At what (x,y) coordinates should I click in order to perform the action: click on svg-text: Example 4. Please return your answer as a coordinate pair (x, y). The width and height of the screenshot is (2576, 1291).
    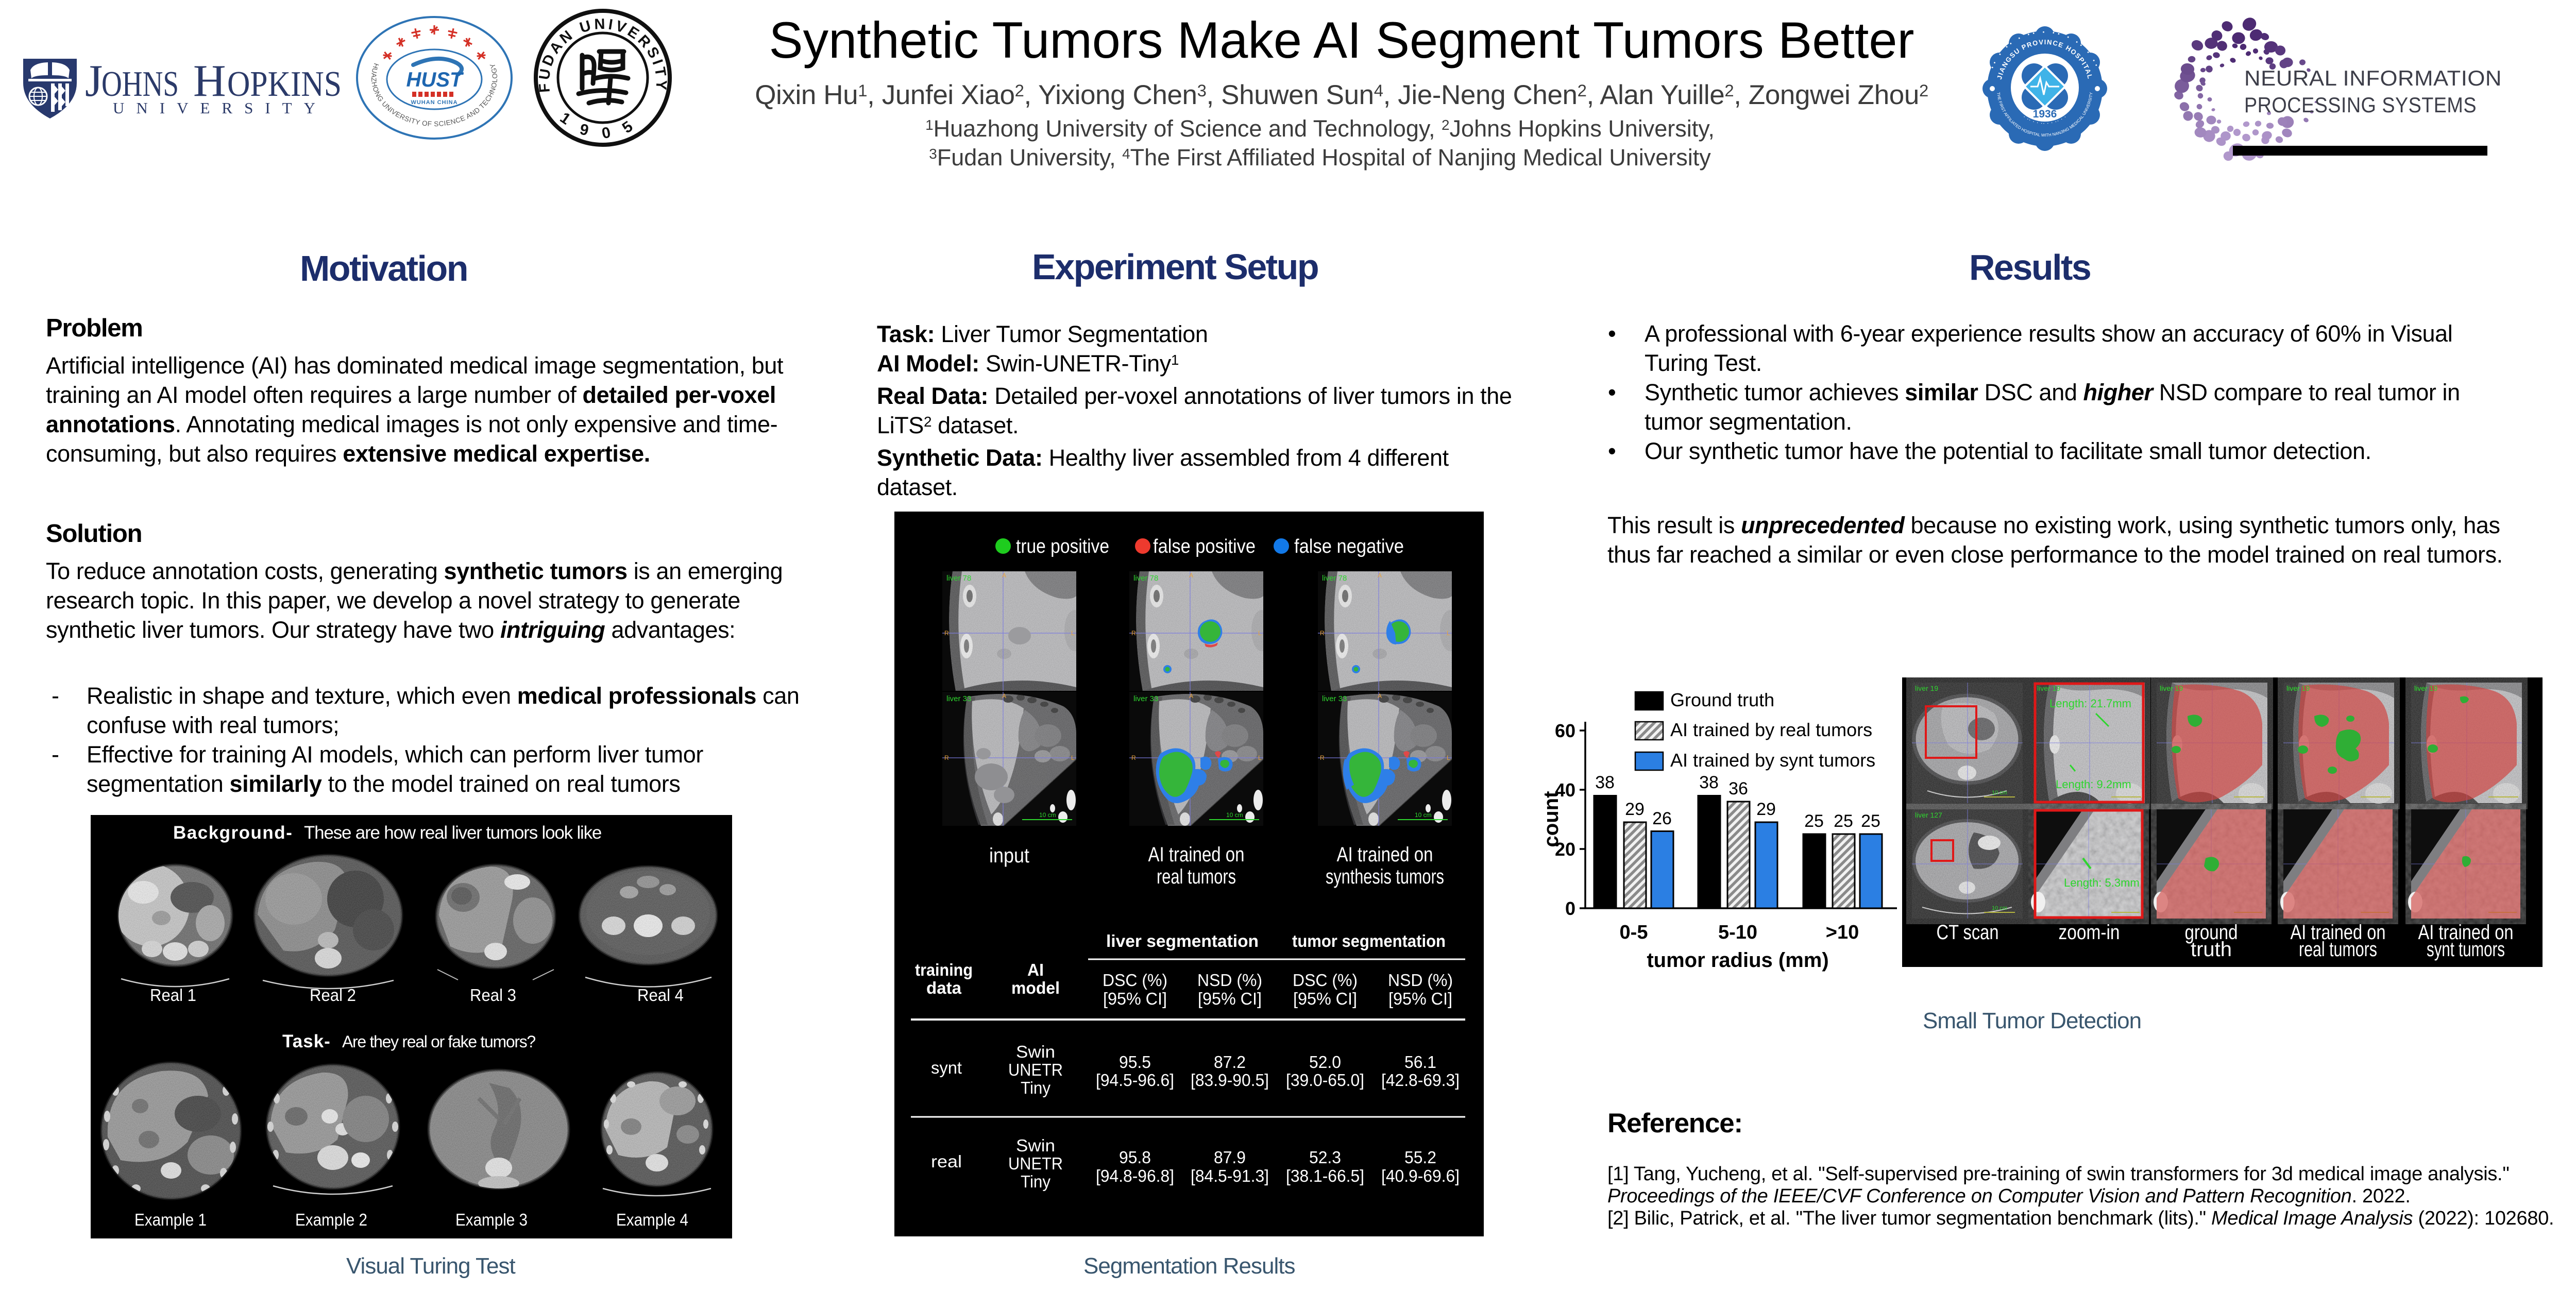
    Looking at the image, I should click on (652, 1219).